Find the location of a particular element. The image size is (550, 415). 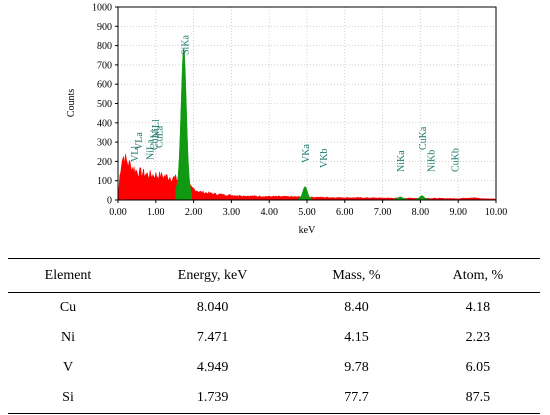

y-tick-label: 200 is located at coordinates (104, 162).